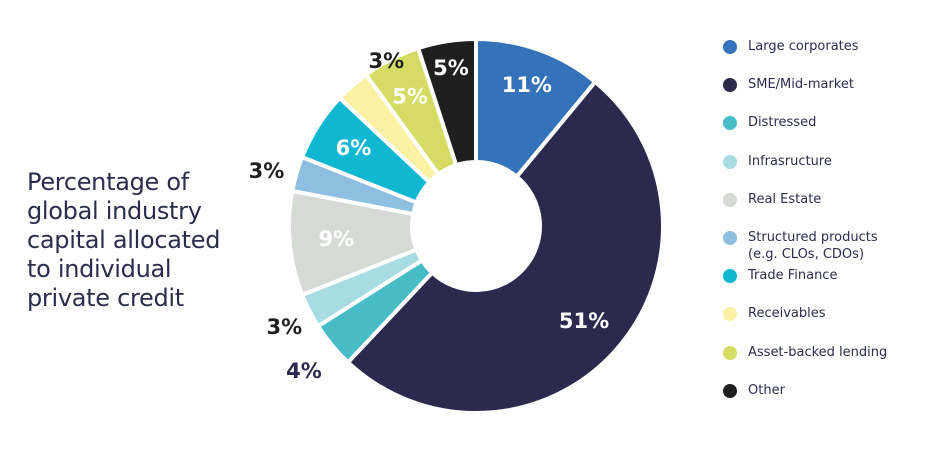 This screenshot has height=457, width=932. Describe the element at coordinates (813, 245) in the screenshot. I see `legend-label: Structured products (e.g. CLOs, CDOs)` at that location.